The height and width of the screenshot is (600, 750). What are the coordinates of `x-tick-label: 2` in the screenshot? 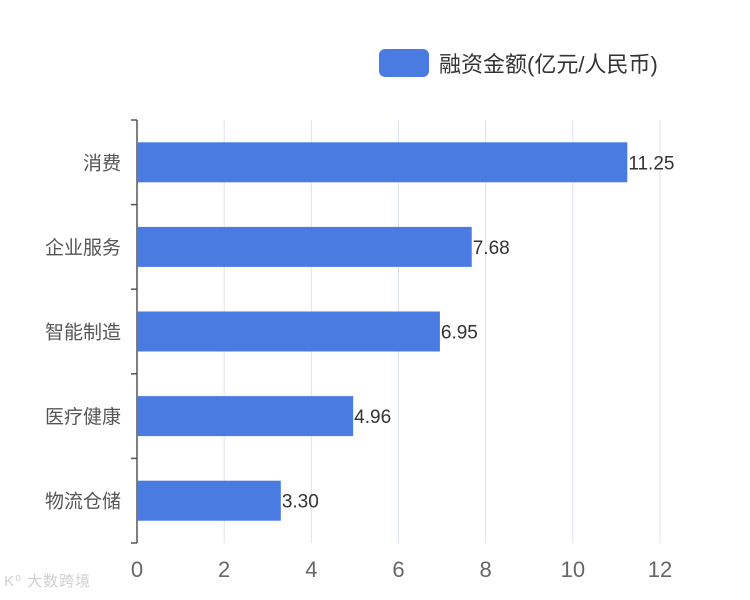 It's located at (224, 569).